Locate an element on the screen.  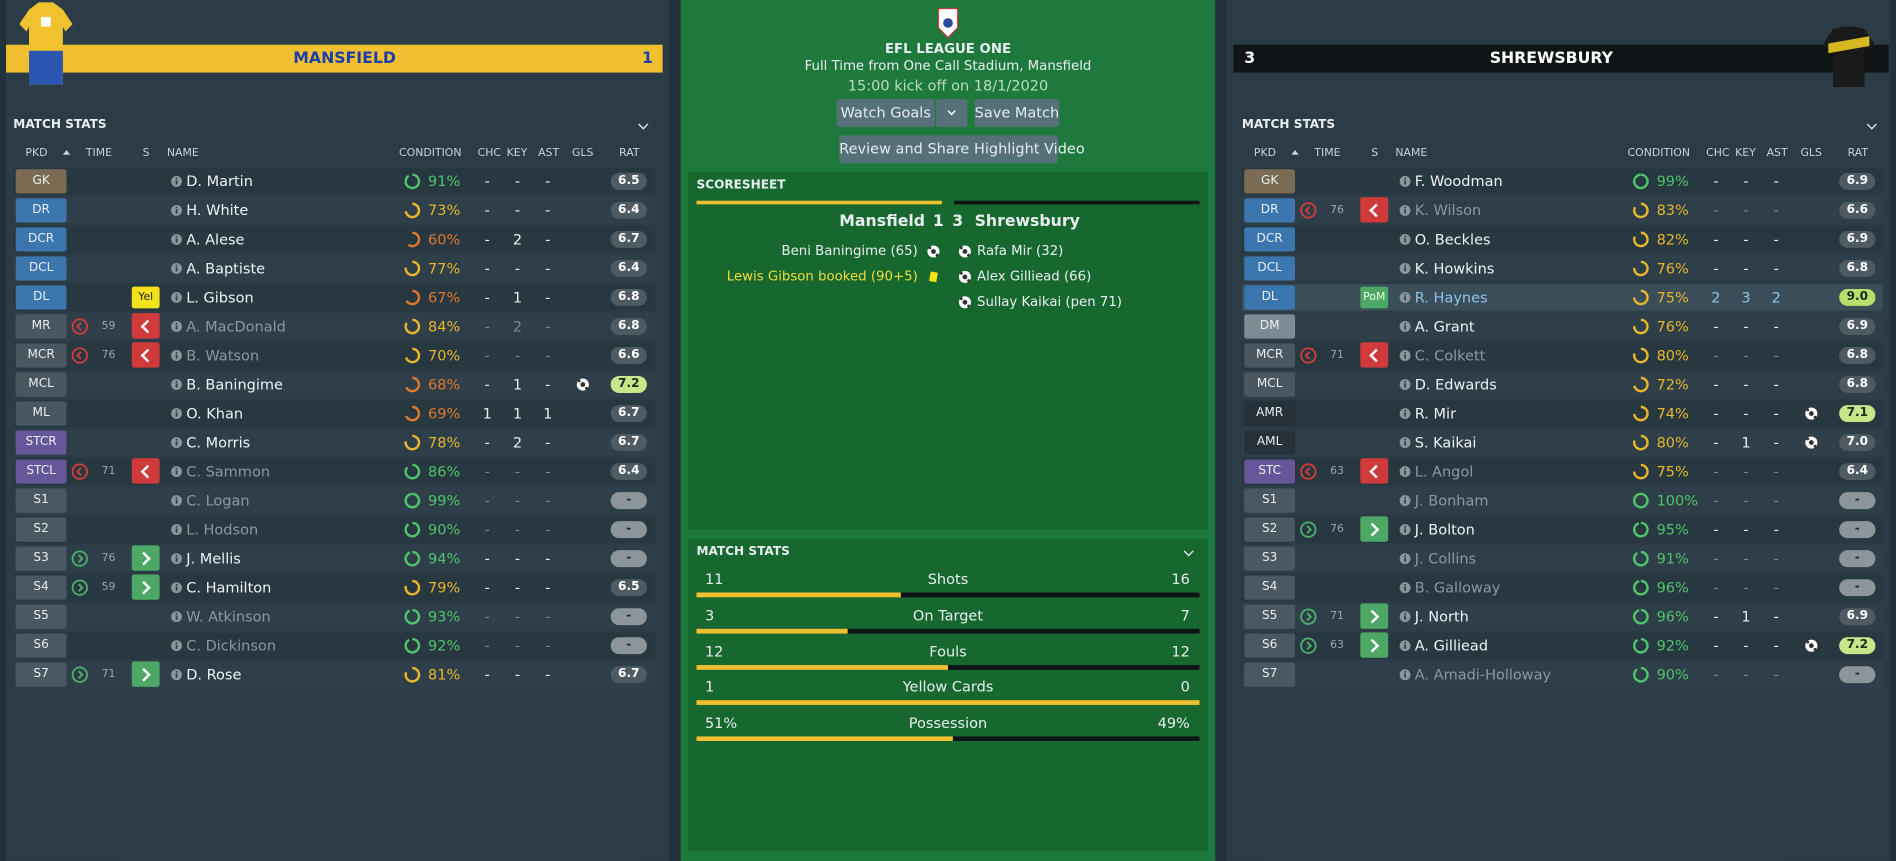
competition: EFL LEAGUE ONE is located at coordinates (948, 49).